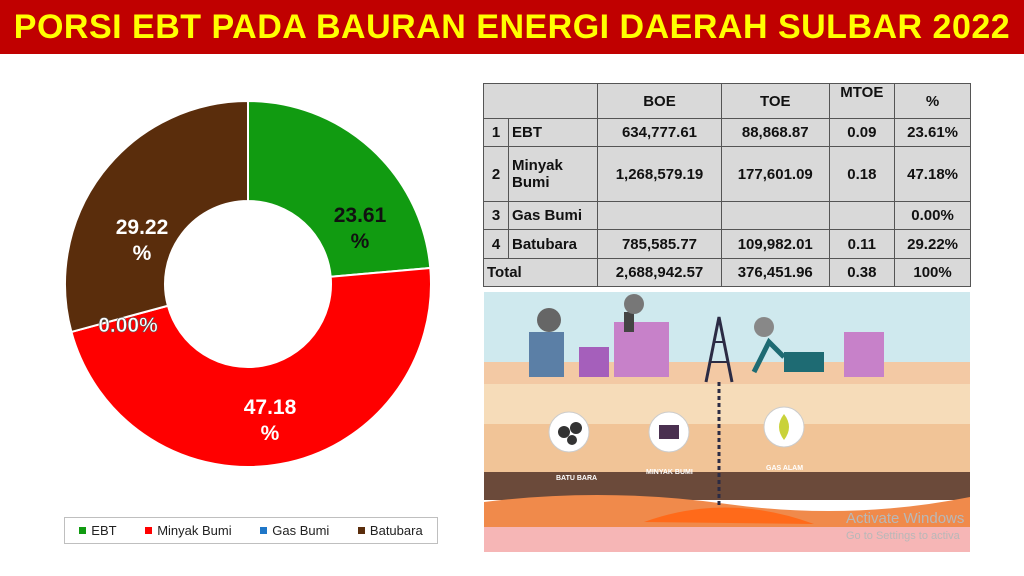 This screenshot has height=576, width=1024. I want to click on row-name: EBT, so click(553, 132).